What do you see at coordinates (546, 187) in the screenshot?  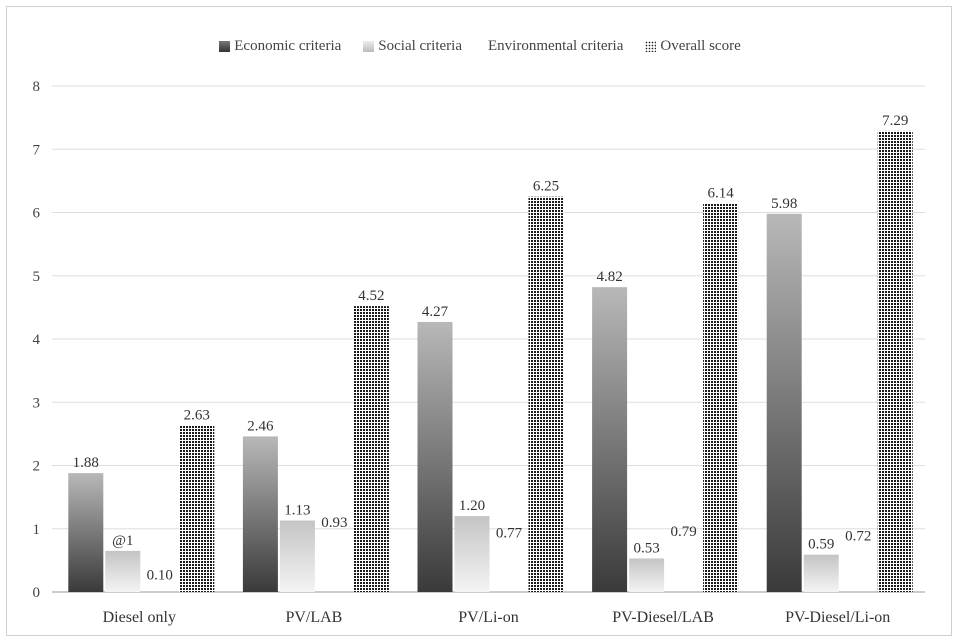 I see `data-label: 6.25` at bounding box center [546, 187].